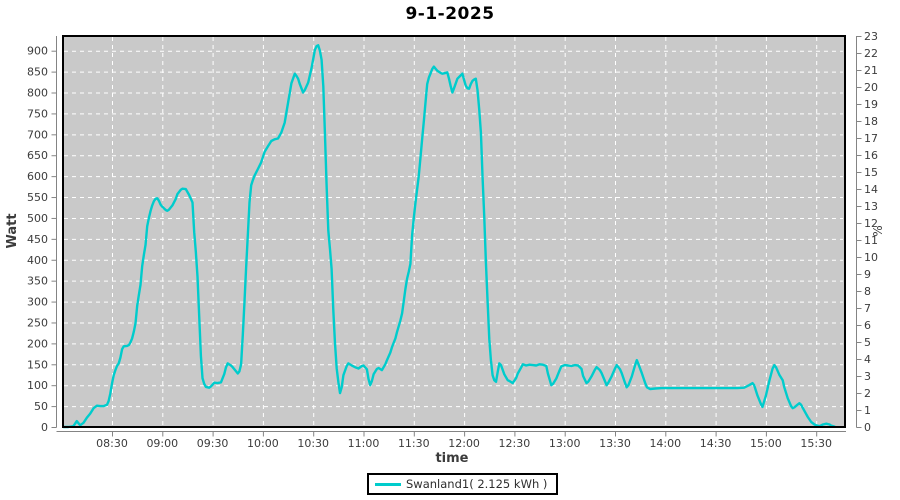  Describe the element at coordinates (37, 134) in the screenshot. I see `svg-text: 700` at that location.